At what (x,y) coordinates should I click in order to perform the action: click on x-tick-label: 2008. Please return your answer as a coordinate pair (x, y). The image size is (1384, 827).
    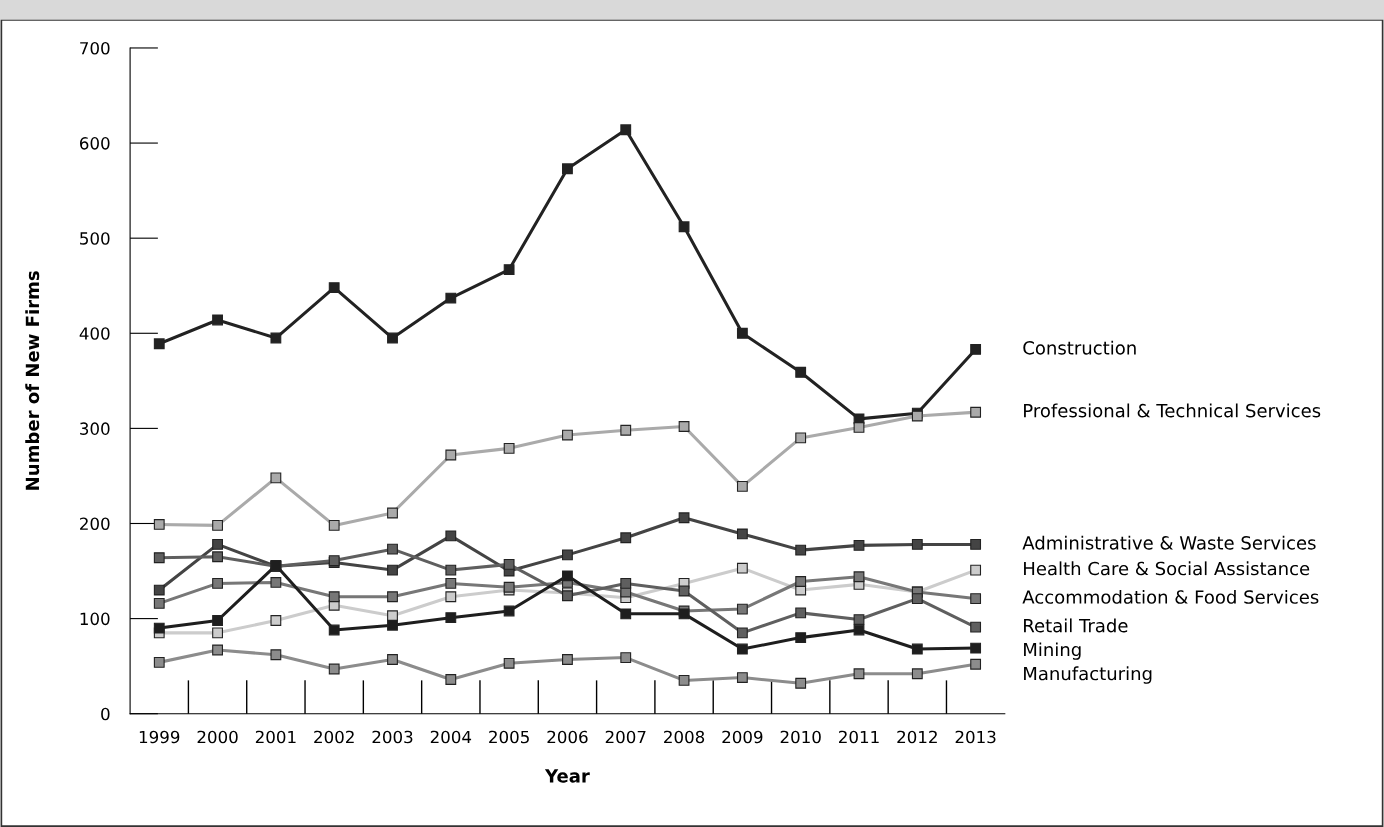
    Looking at the image, I should click on (684, 737).